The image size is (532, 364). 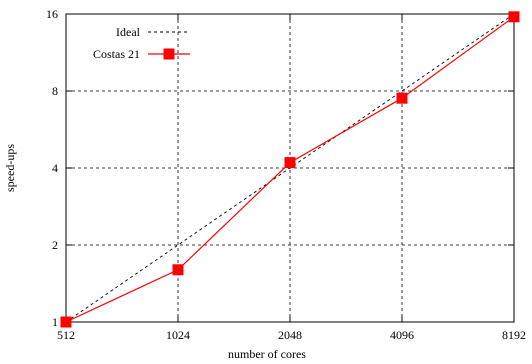 What do you see at coordinates (402, 335) in the screenshot?
I see `x-tick-label: 4096` at bounding box center [402, 335].